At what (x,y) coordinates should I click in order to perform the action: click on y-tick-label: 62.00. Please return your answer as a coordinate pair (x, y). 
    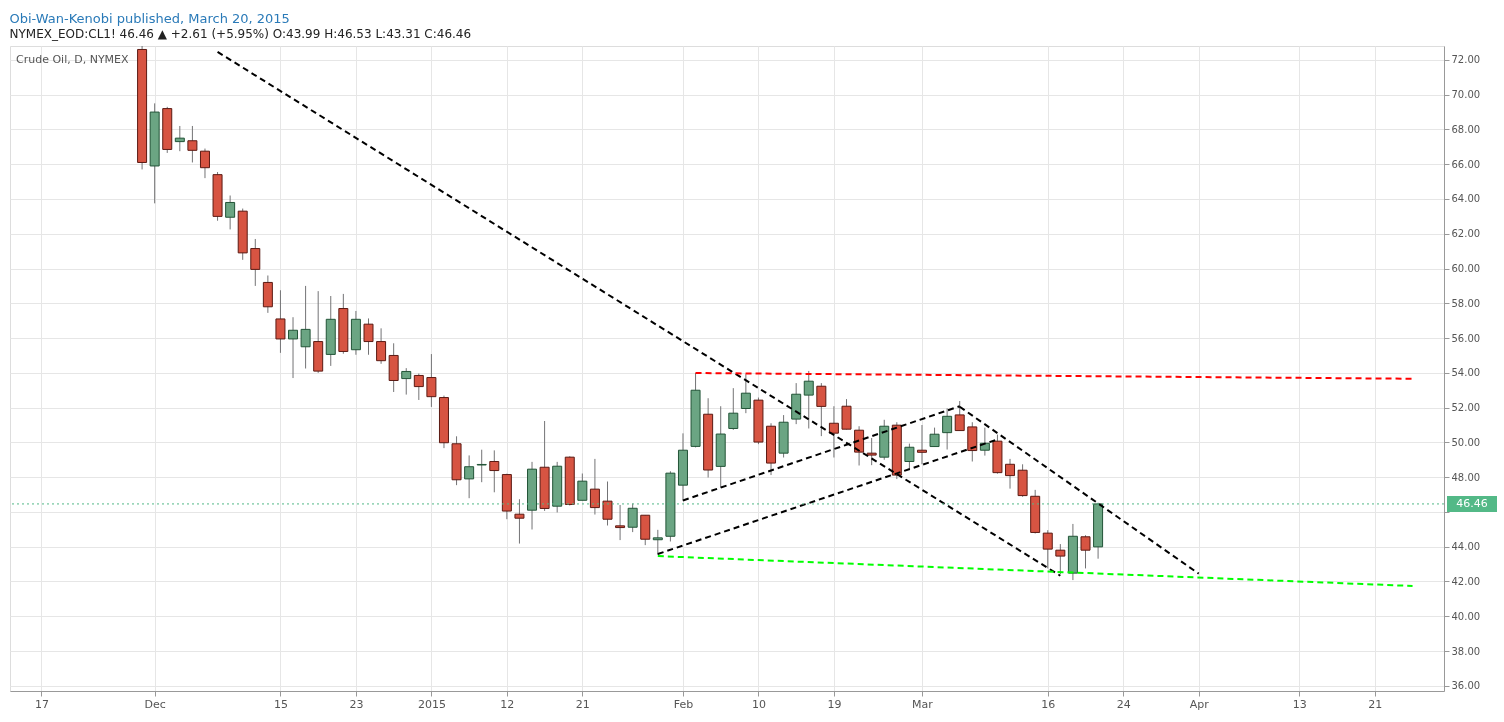
    Looking at the image, I should click on (1466, 234).